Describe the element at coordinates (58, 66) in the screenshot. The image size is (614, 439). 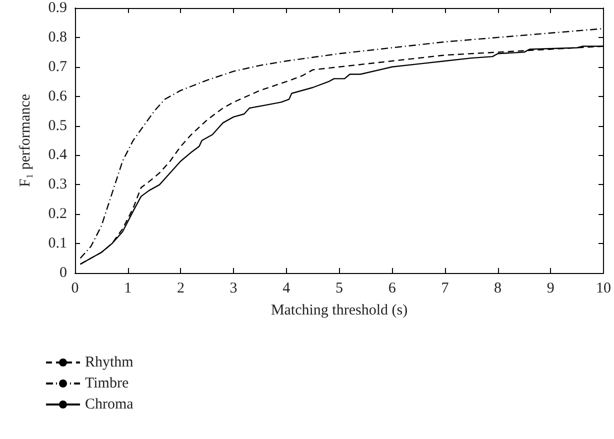
I see `y-tick-label: 0.7` at that location.